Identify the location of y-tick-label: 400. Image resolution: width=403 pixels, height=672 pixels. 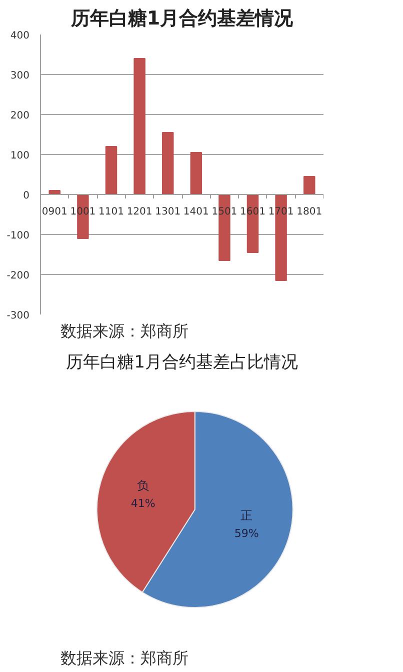
(20, 36).